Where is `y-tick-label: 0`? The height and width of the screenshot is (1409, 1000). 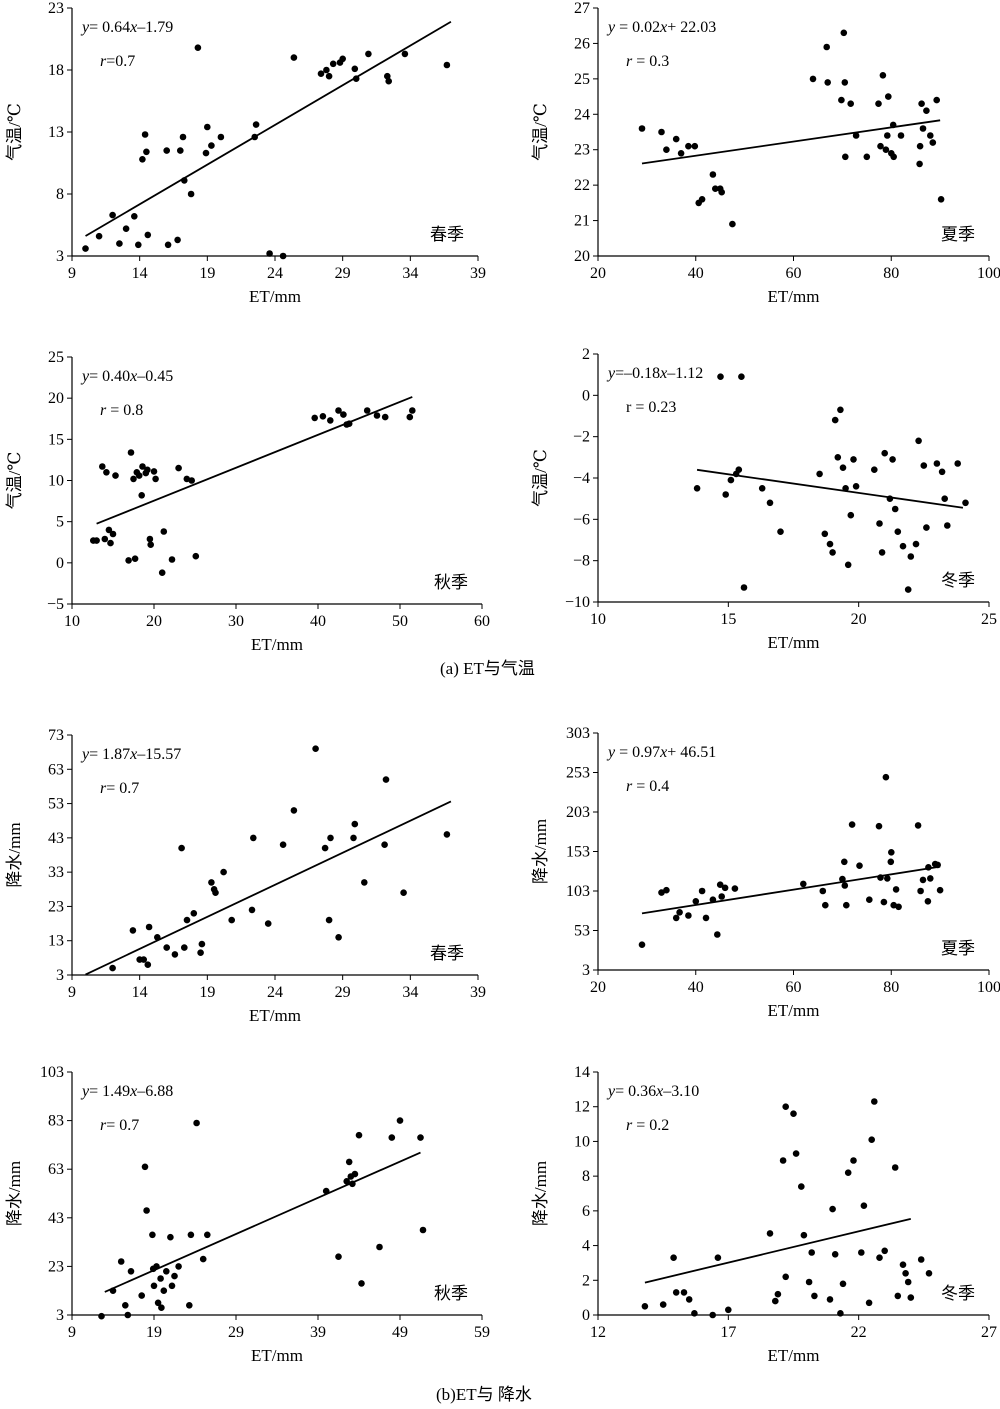 y-tick-label: 0 is located at coordinates (60, 563).